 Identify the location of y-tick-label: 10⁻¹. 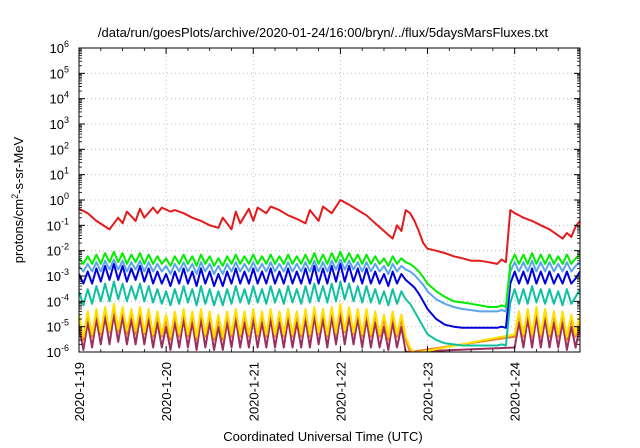
(58, 224).